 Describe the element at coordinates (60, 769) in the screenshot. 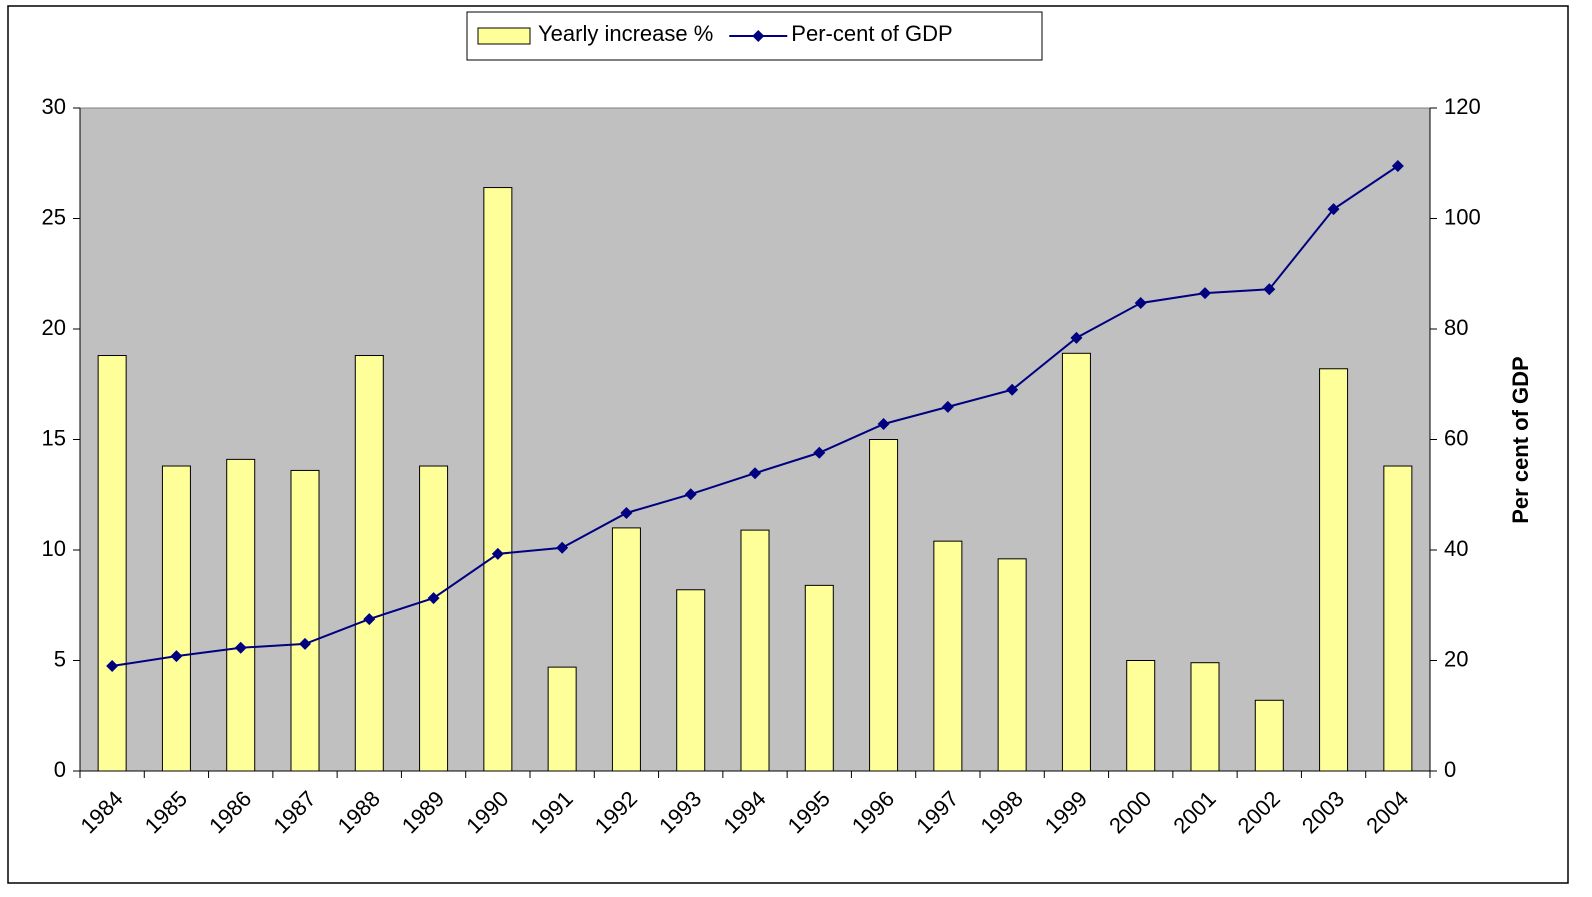

I see `y-tick-label: 0` at that location.